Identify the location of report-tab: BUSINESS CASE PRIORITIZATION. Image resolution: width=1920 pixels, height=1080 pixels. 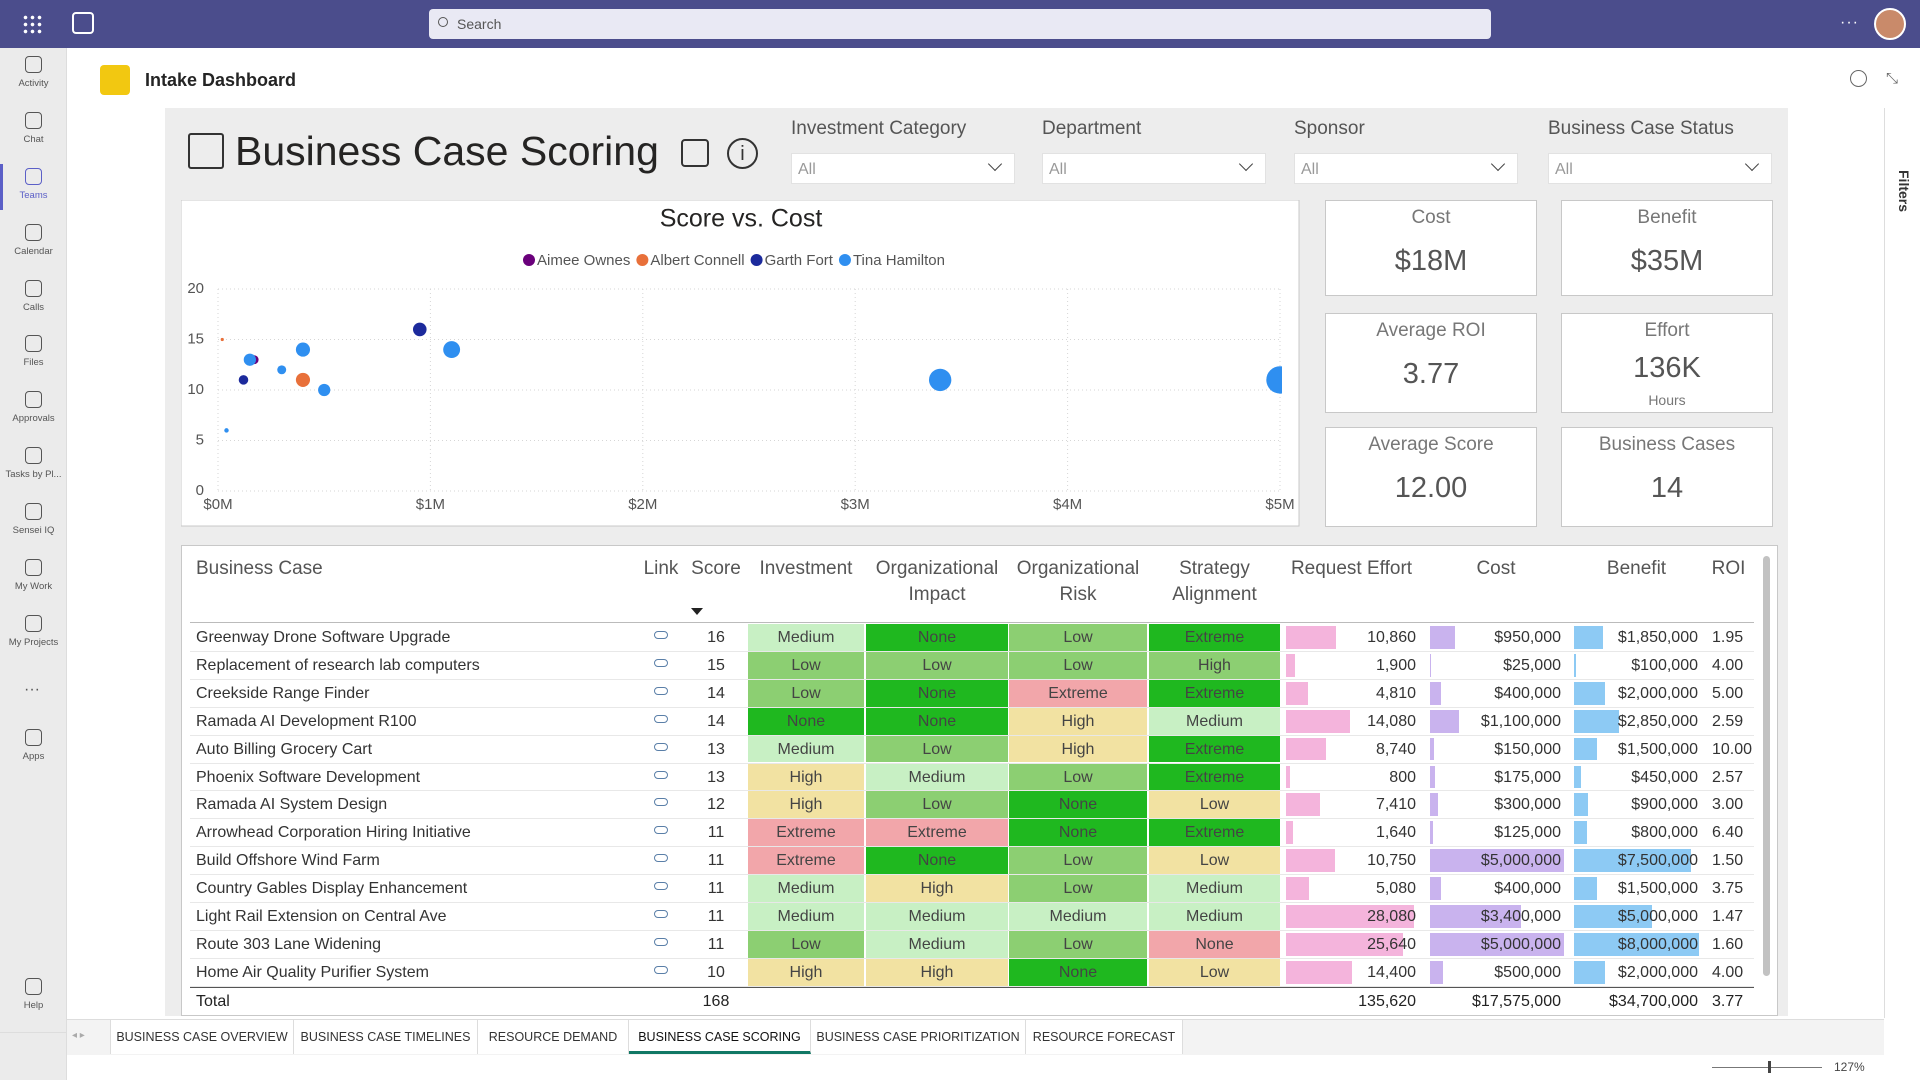
(918, 1037).